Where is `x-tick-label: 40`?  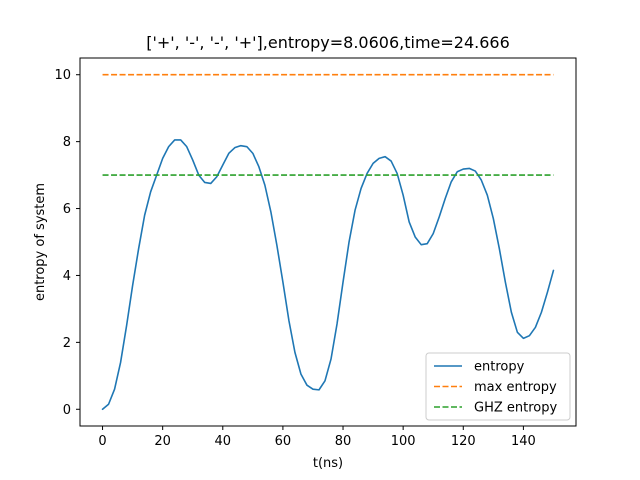 x-tick-label: 40 is located at coordinates (223, 441).